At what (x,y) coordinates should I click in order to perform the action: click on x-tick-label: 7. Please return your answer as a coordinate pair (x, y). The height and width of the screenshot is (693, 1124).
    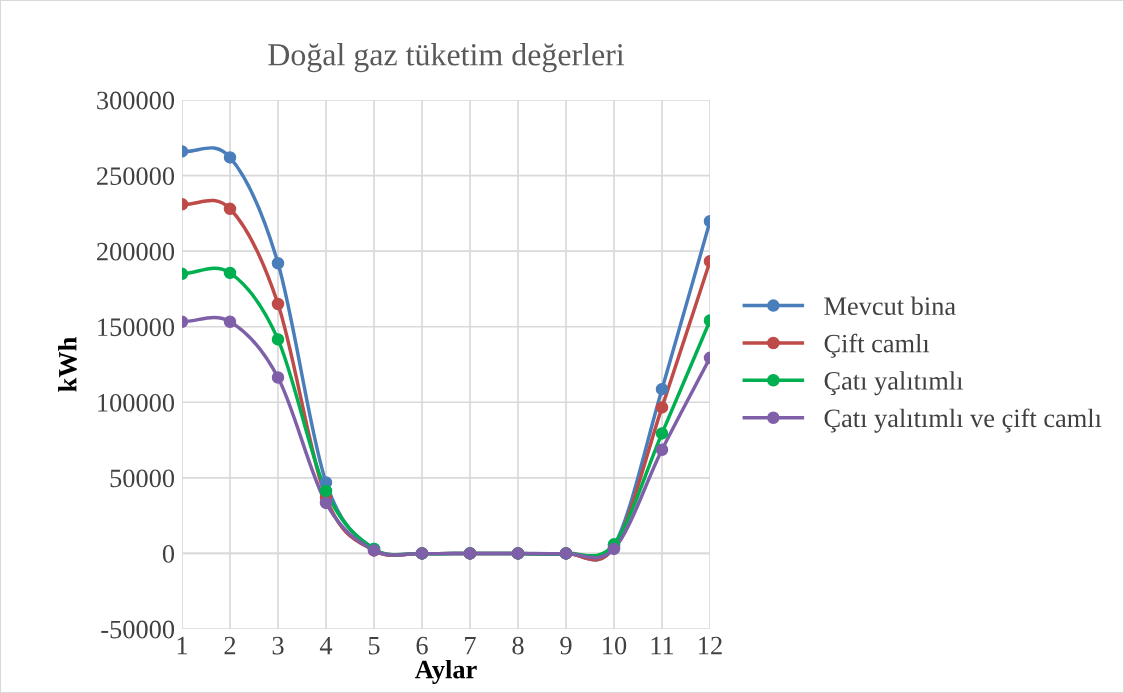
    Looking at the image, I should click on (470, 645).